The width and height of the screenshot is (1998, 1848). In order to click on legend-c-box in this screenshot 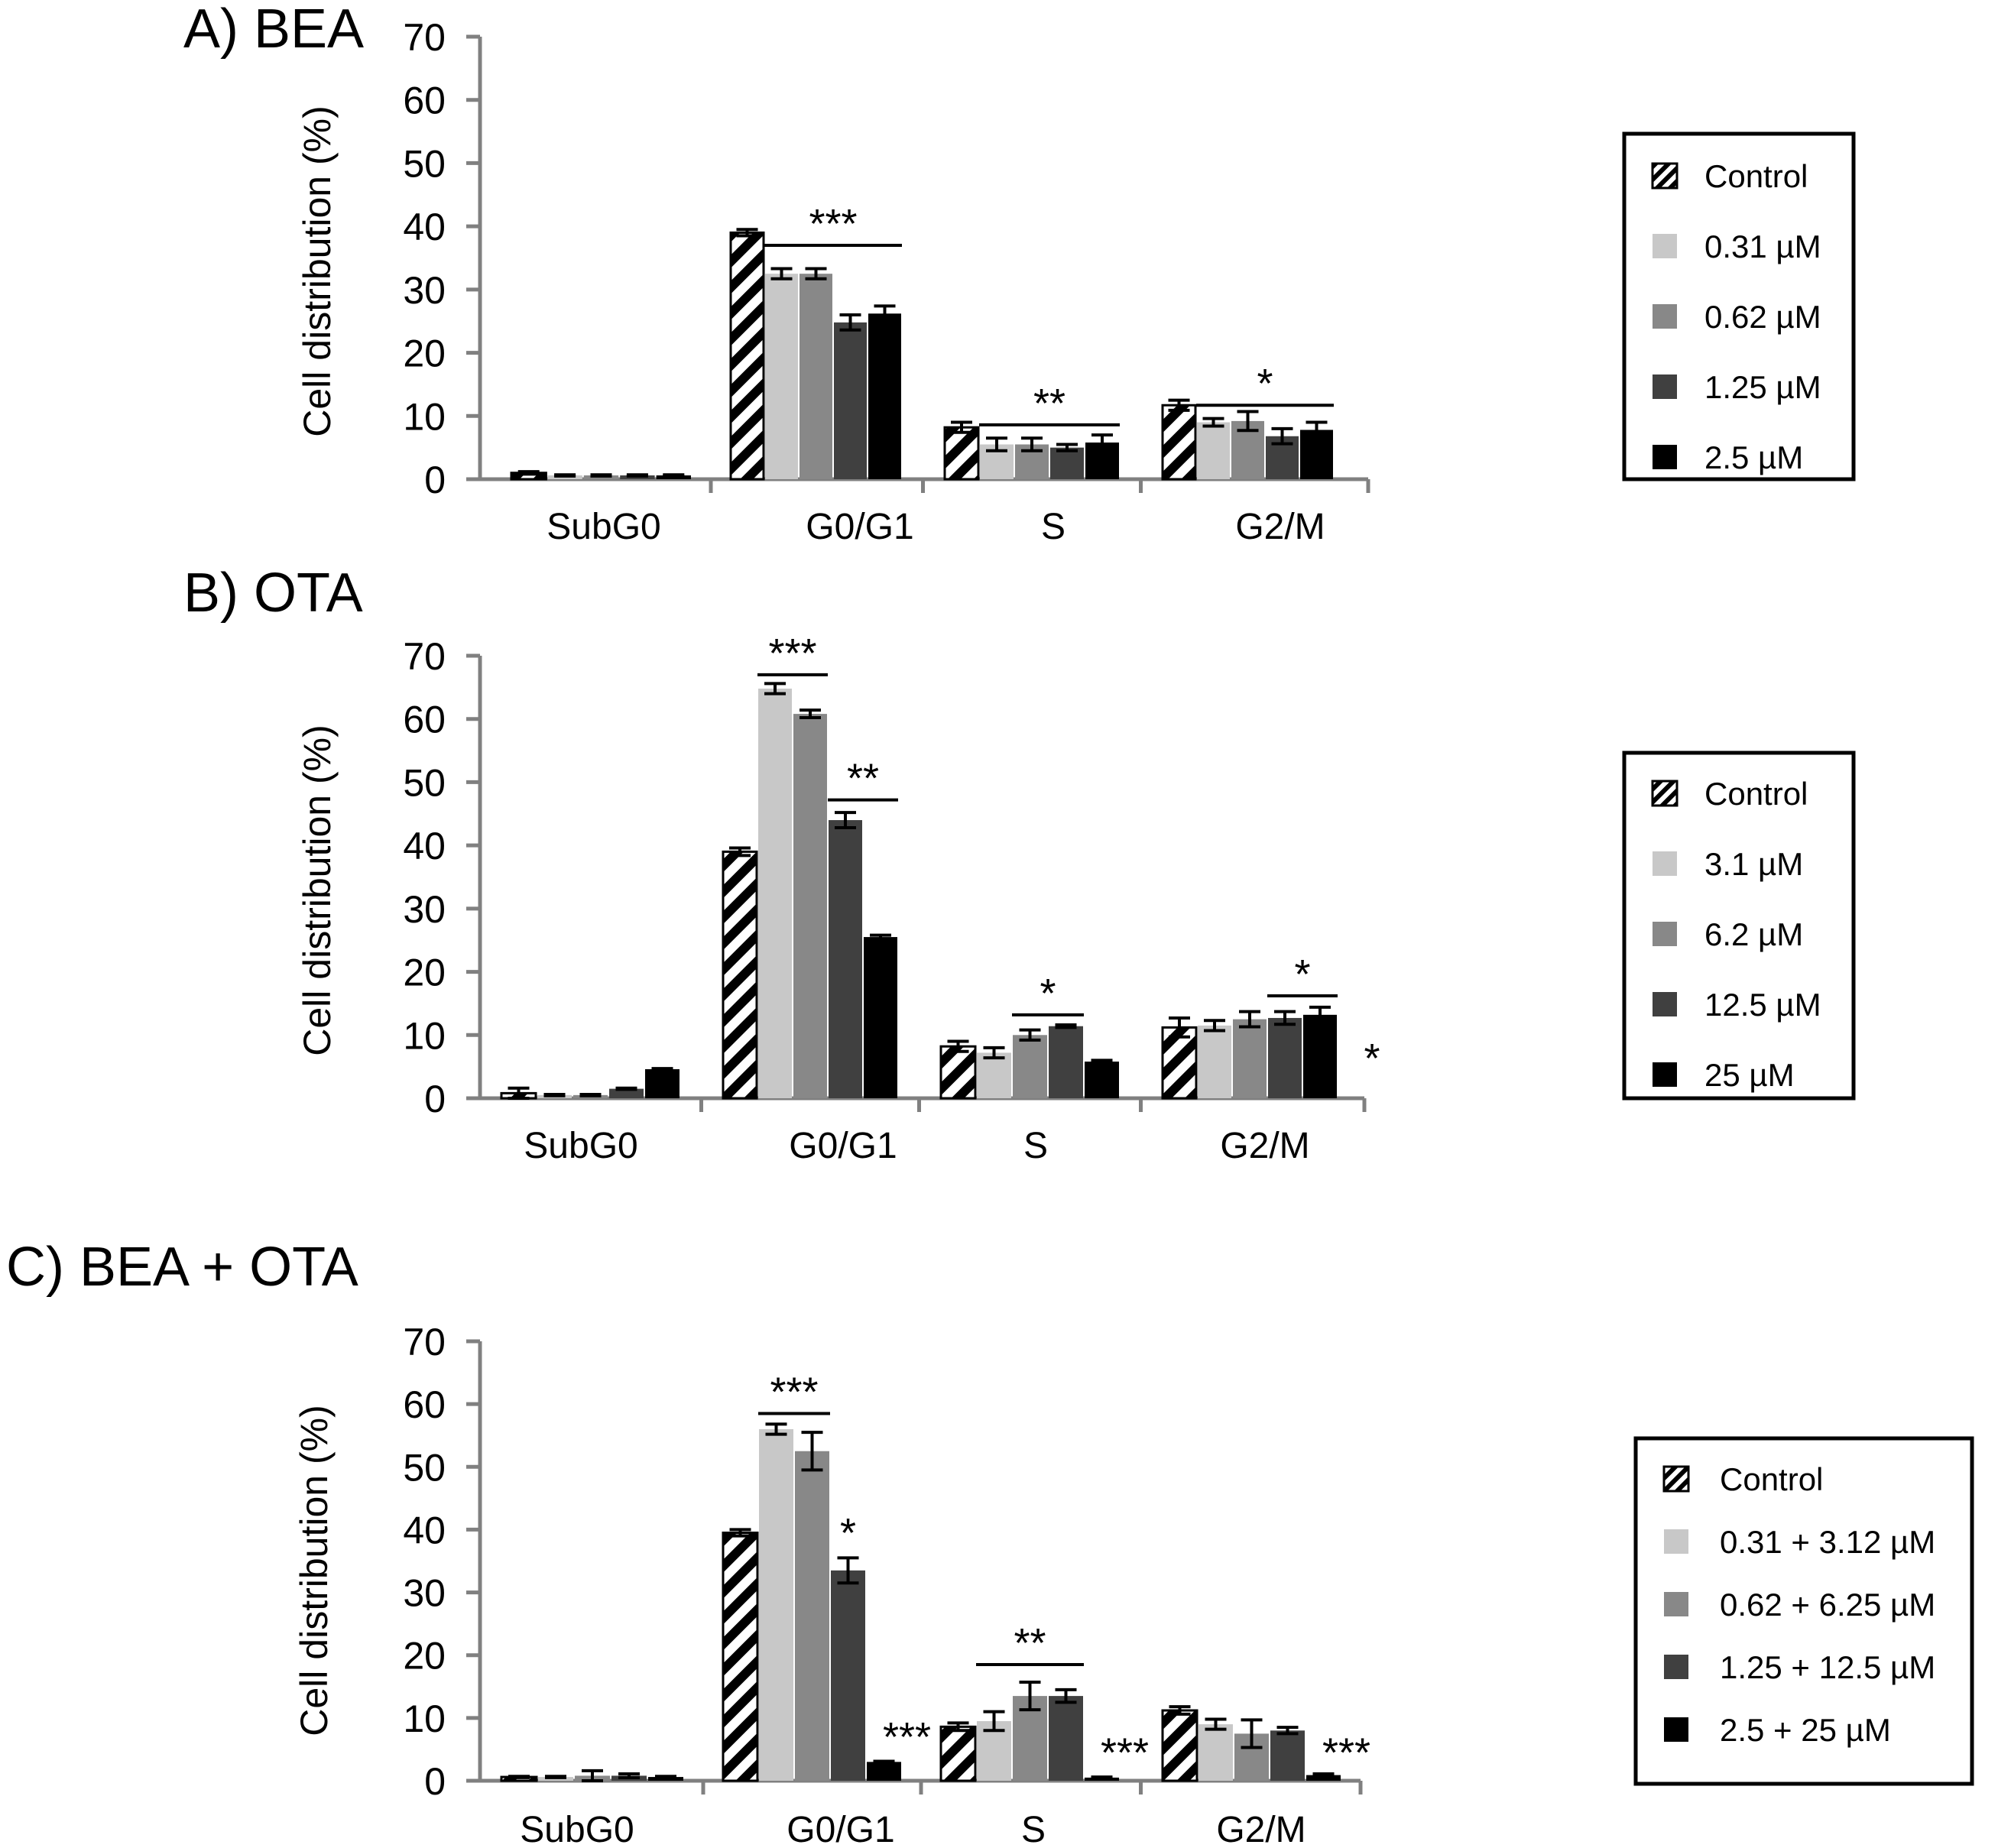, I will do `click(1803, 1611)`.